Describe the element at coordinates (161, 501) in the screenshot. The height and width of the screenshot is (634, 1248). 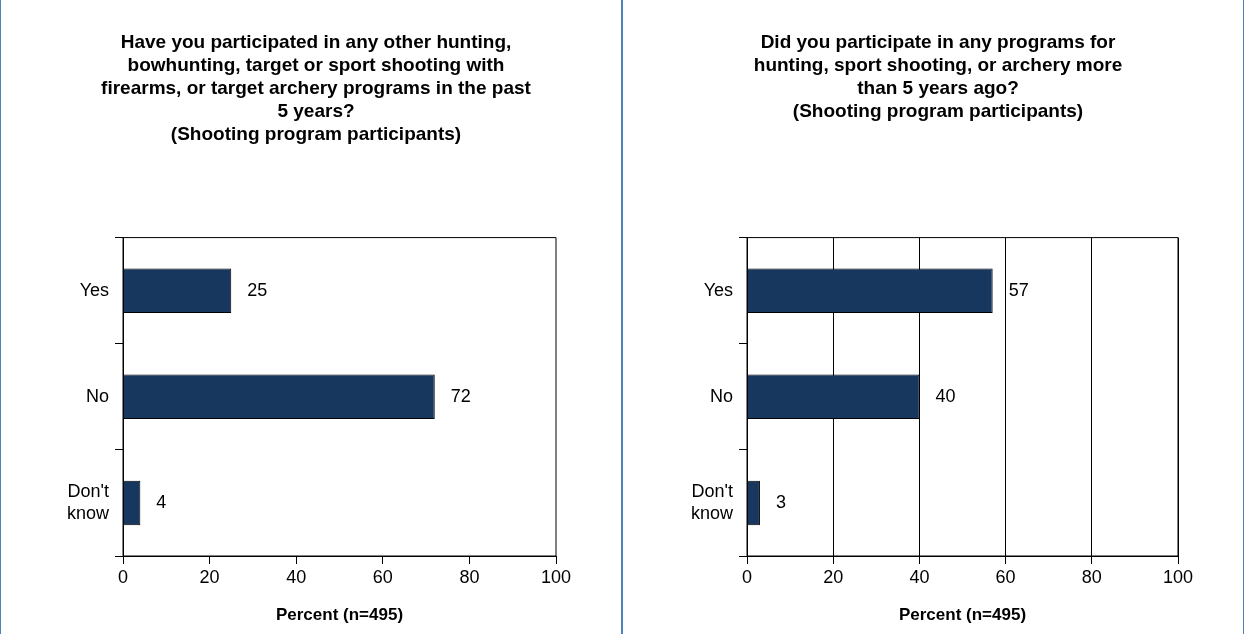
I see `data-label: 4` at that location.